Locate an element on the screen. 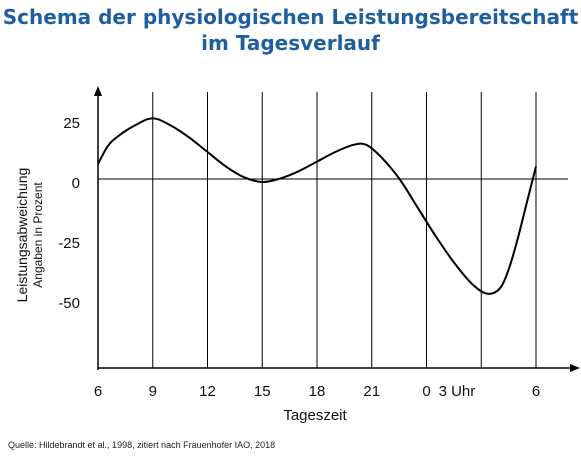  y-tick-label: -25 is located at coordinates (69, 243).